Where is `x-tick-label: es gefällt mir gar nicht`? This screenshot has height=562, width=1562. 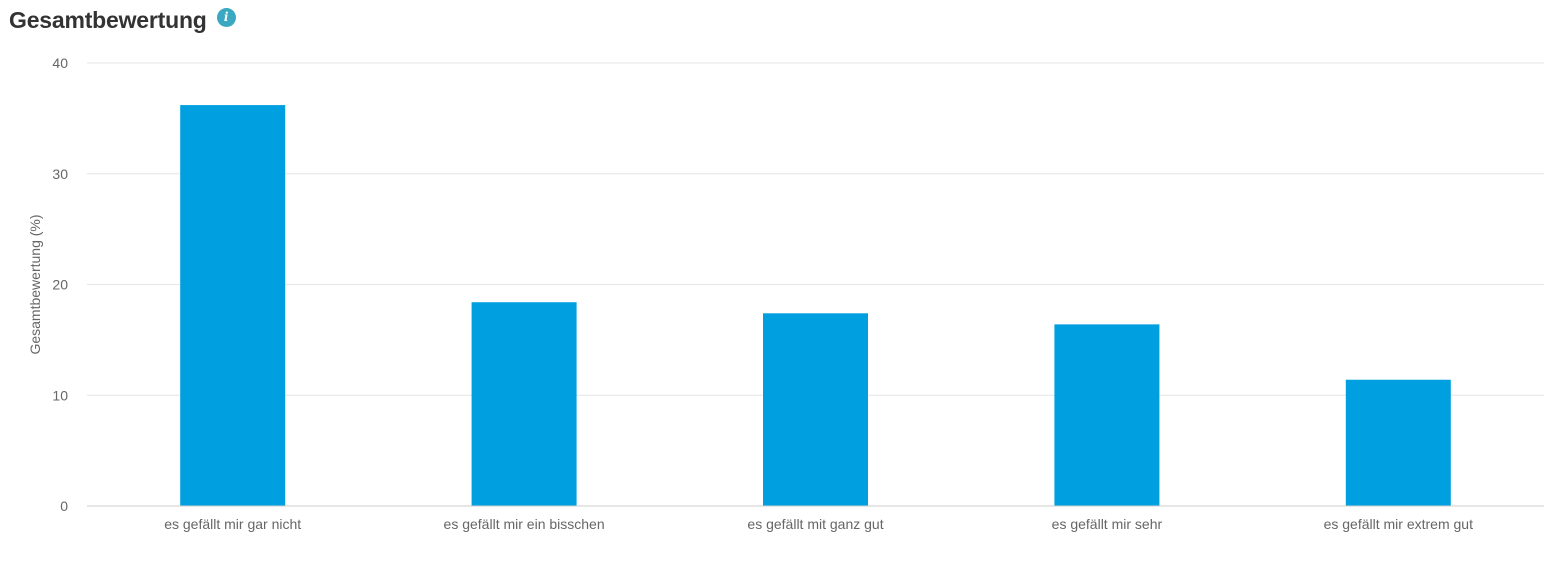
x-tick-label: es gefällt mir gar nicht is located at coordinates (232, 524).